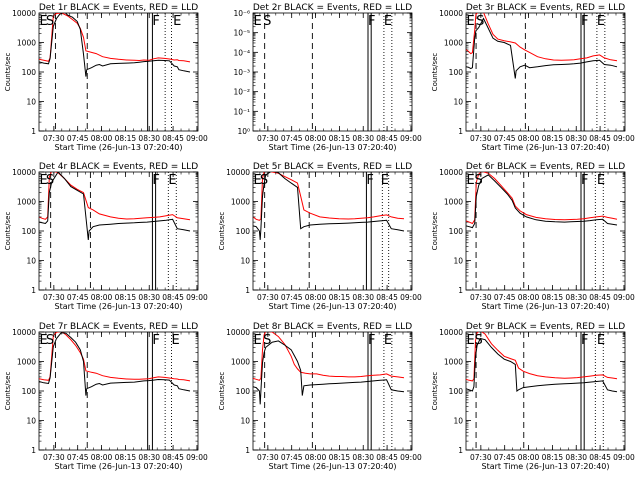 The image size is (640, 480). Describe the element at coordinates (241, 72) in the screenshot. I see `y-tick-label: 10⁻³` at that location.